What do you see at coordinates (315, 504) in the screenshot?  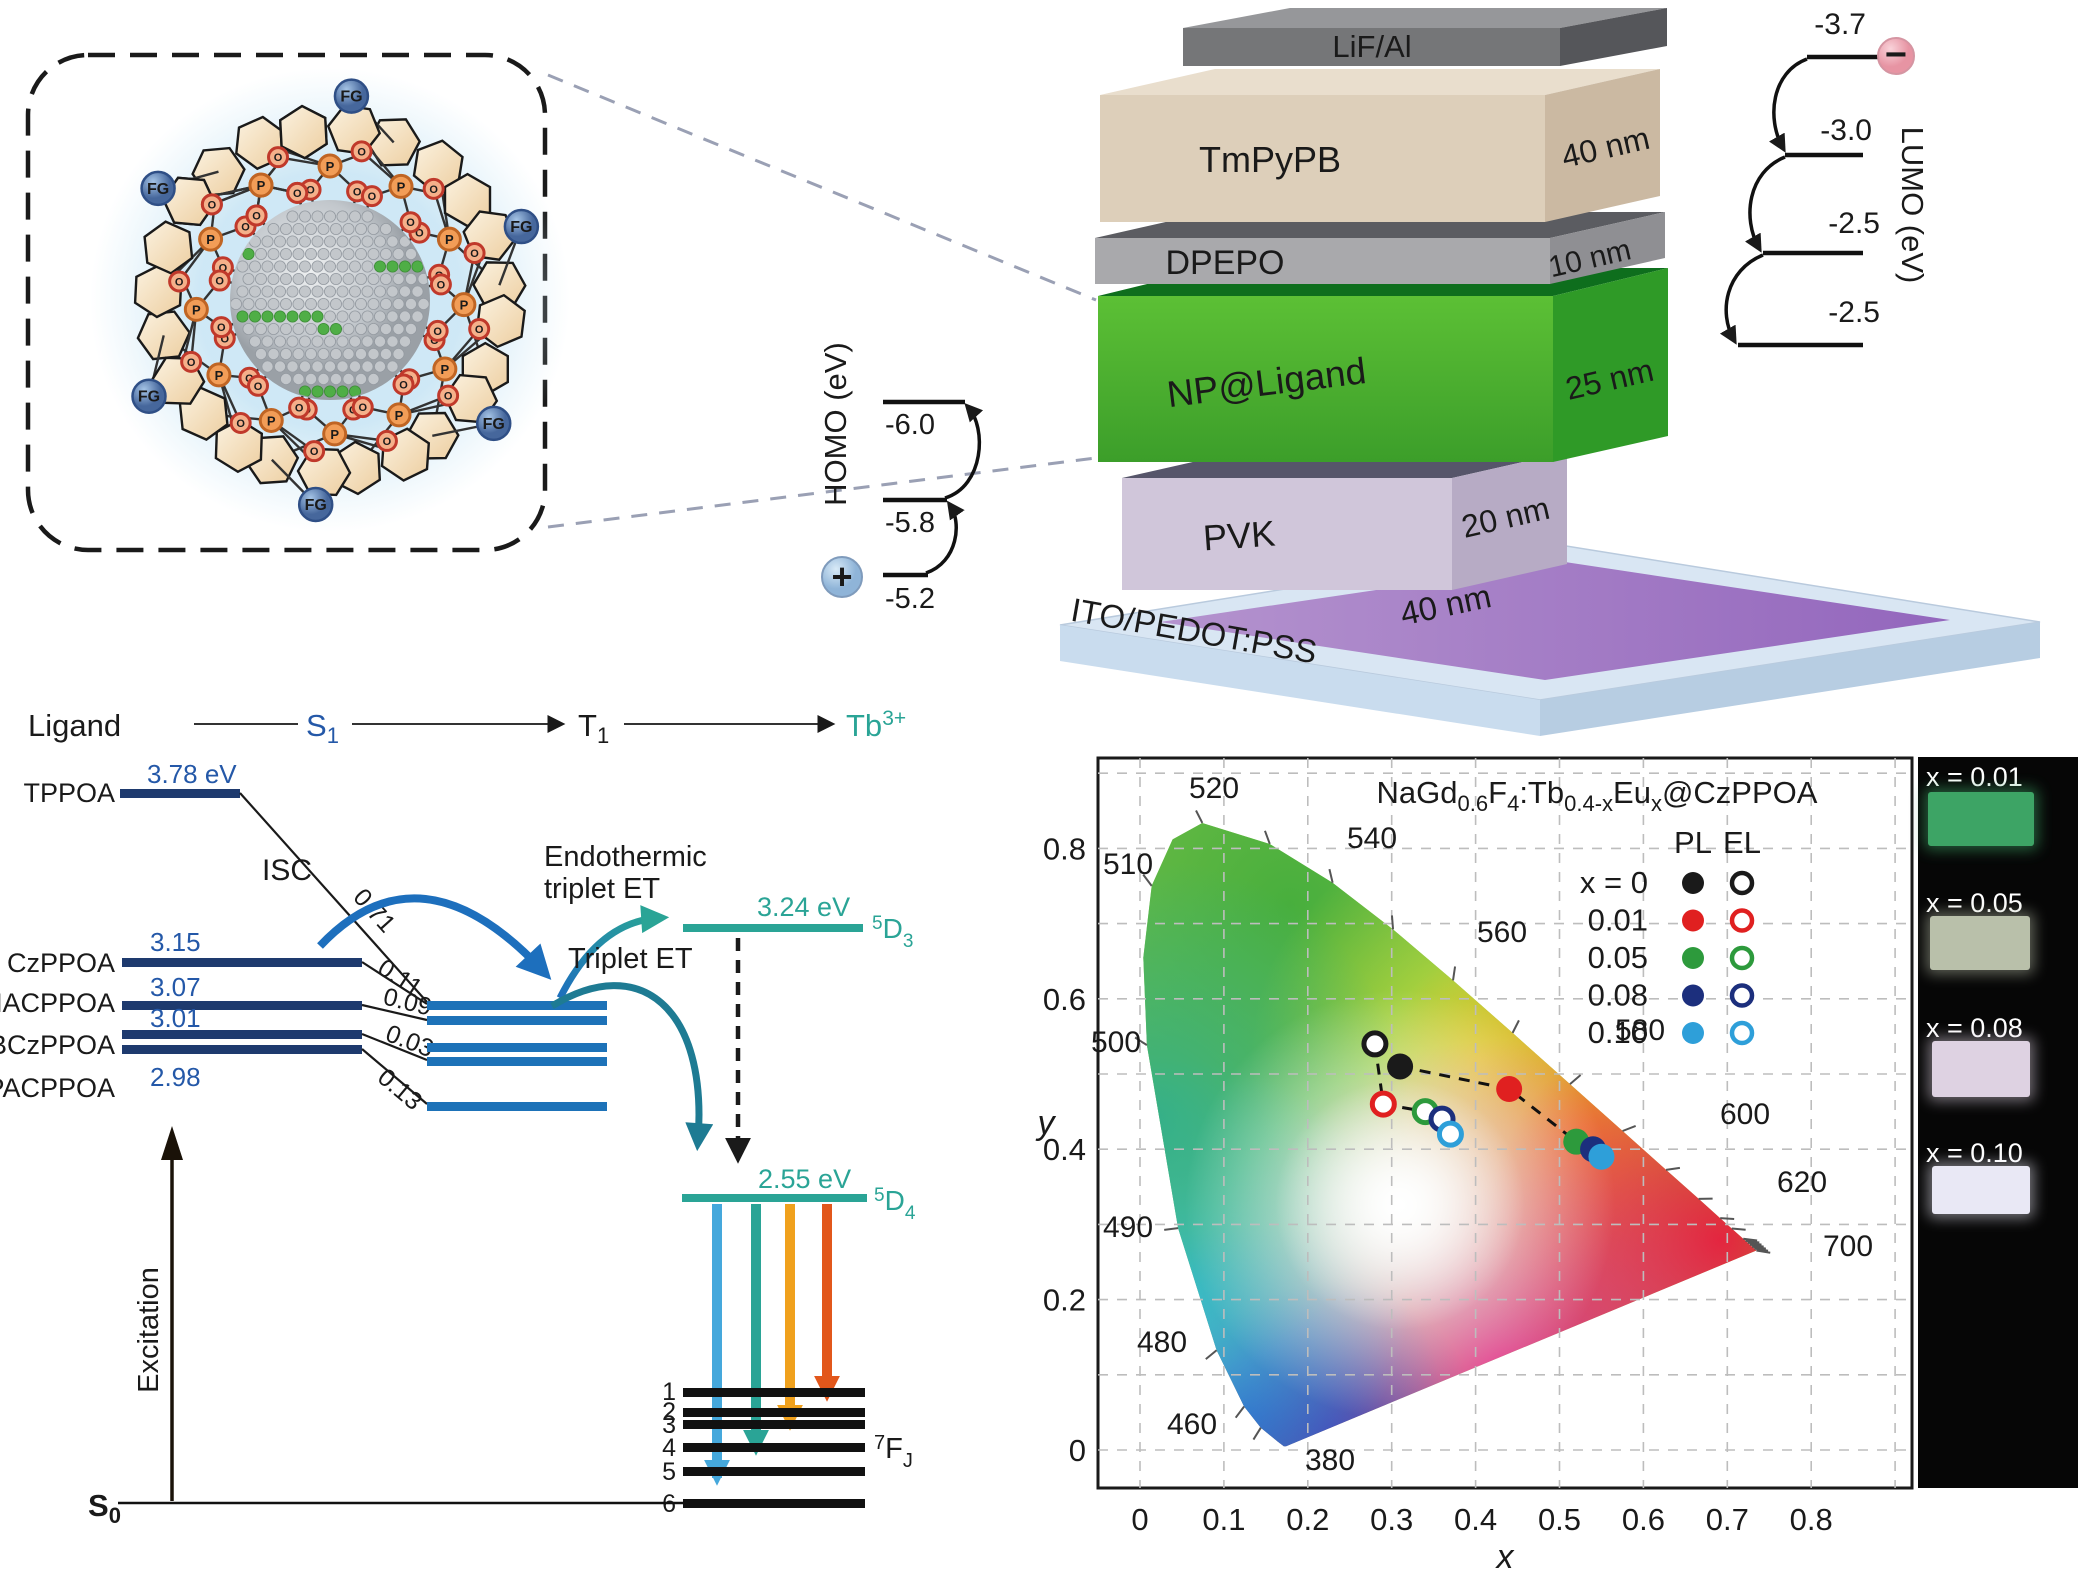 I see `fg-badge-icon` at bounding box center [315, 504].